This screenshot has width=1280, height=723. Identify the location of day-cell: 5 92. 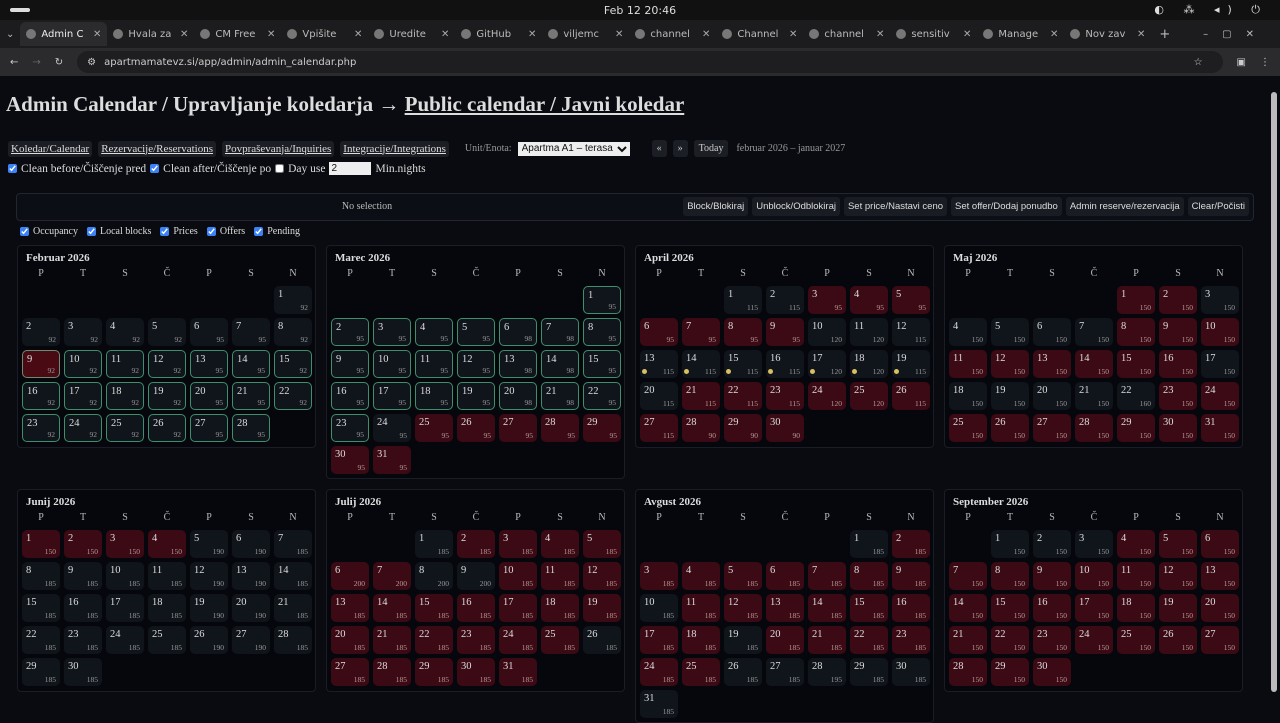
(167, 332).